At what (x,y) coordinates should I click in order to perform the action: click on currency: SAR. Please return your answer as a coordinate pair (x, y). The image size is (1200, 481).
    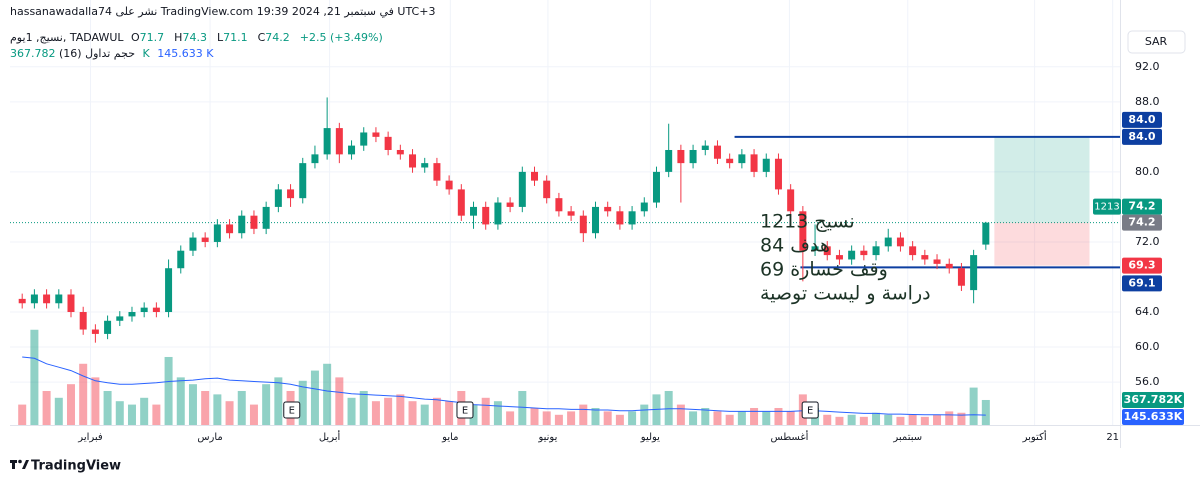
    Looking at the image, I should click on (1156, 41).